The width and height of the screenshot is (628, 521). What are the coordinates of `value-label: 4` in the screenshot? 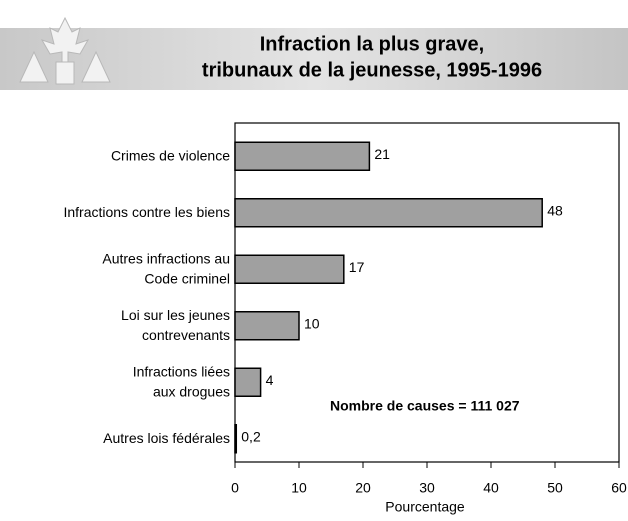 It's located at (270, 380).